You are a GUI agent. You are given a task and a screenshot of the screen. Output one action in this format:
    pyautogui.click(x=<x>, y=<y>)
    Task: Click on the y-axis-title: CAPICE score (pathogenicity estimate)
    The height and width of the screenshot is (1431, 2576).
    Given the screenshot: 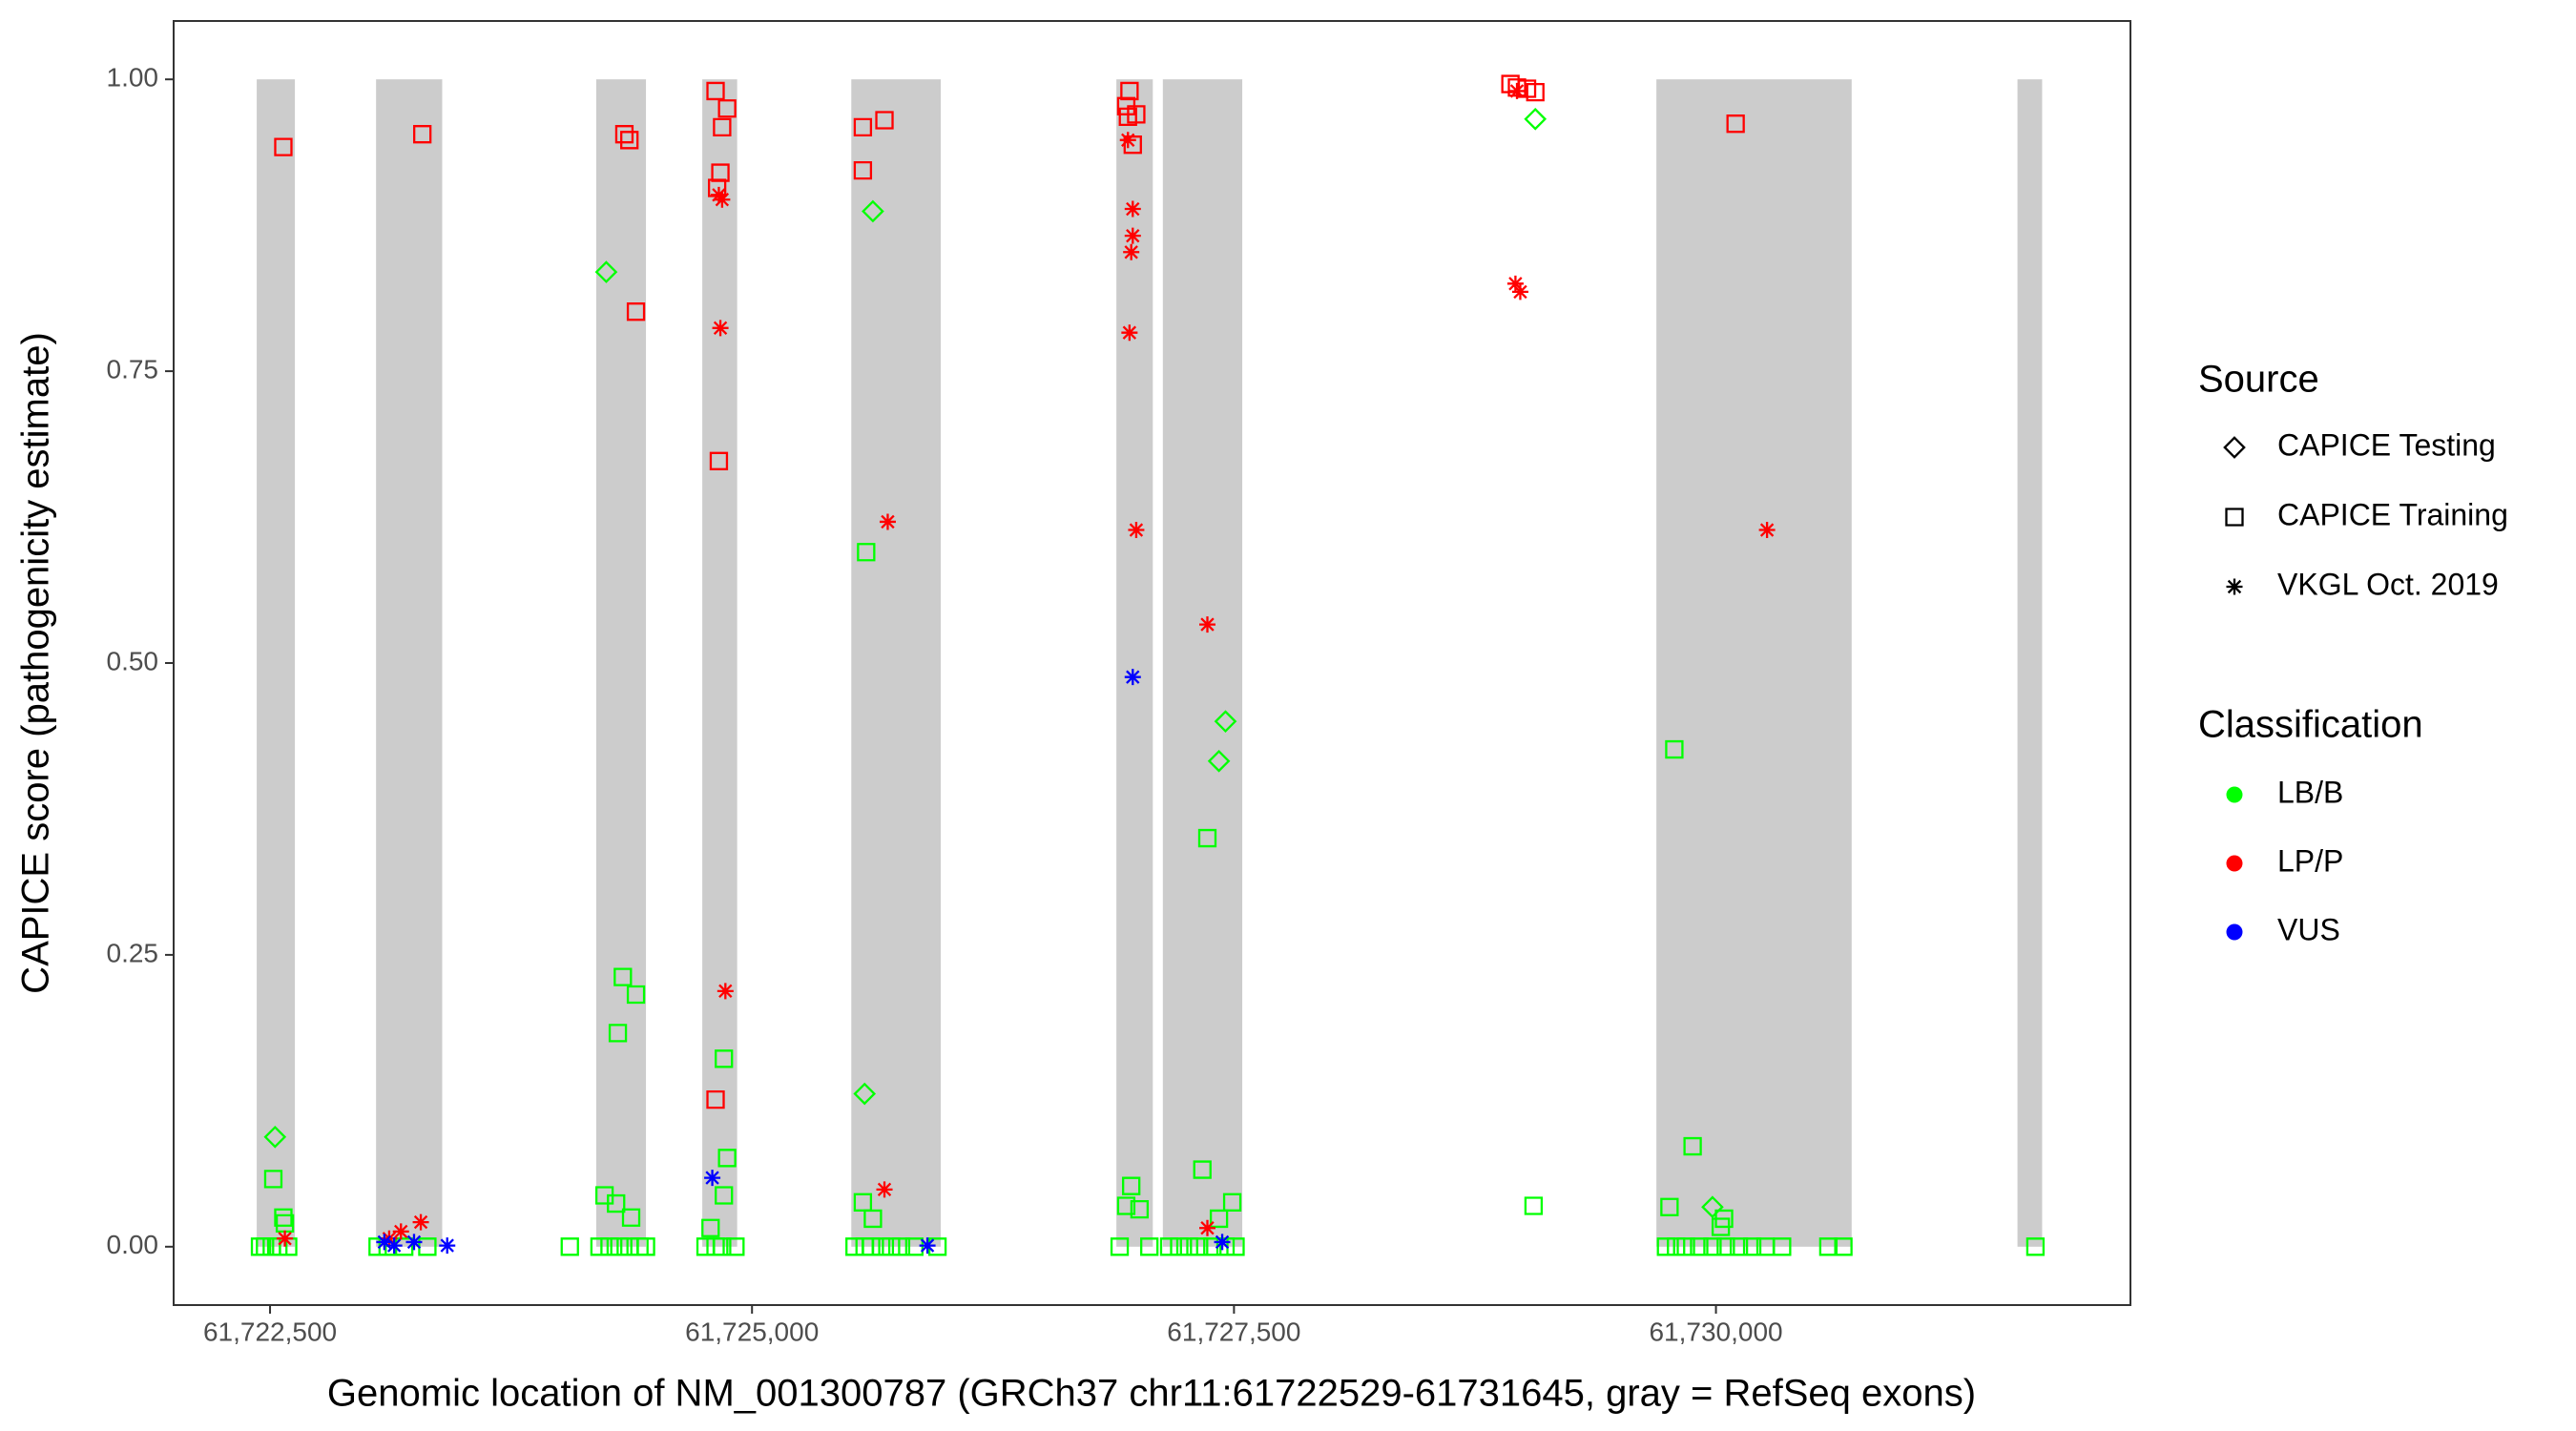 What is the action you would take?
    pyautogui.click(x=36, y=663)
    